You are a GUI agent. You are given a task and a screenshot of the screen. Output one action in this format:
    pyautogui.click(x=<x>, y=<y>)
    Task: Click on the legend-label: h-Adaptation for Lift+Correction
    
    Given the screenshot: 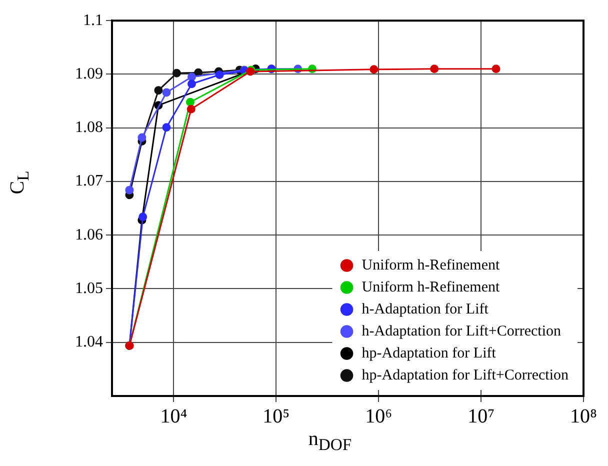 What is the action you would take?
    pyautogui.click(x=462, y=331)
    